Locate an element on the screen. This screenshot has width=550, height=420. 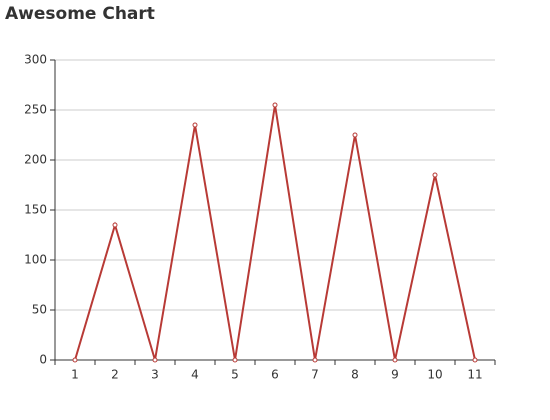
x-tick-label: 3 is located at coordinates (155, 375).